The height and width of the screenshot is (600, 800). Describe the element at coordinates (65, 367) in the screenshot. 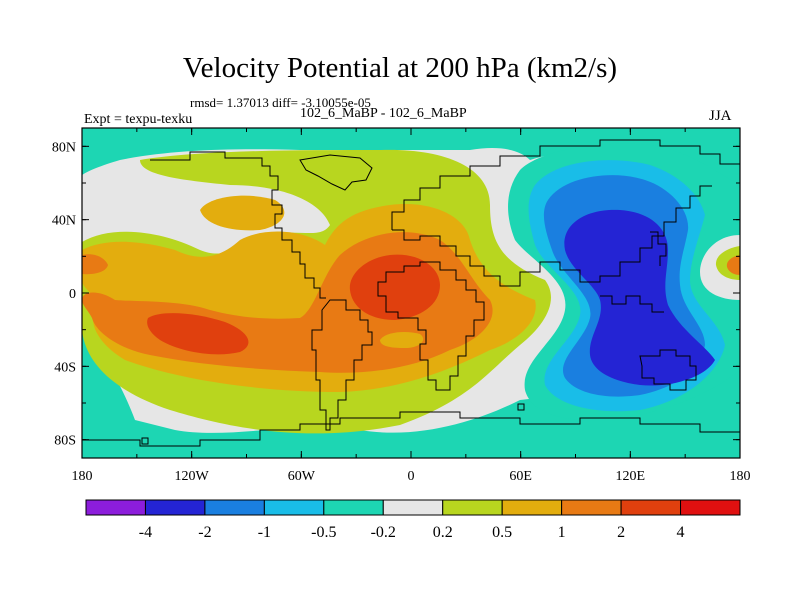

I see `y-tick-label: 40S` at that location.